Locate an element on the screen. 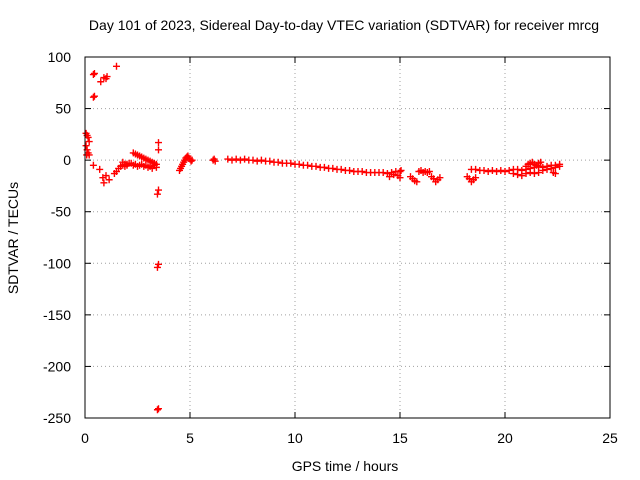 This screenshot has width=640, height=480. x-tick-label: 10 is located at coordinates (295, 438).